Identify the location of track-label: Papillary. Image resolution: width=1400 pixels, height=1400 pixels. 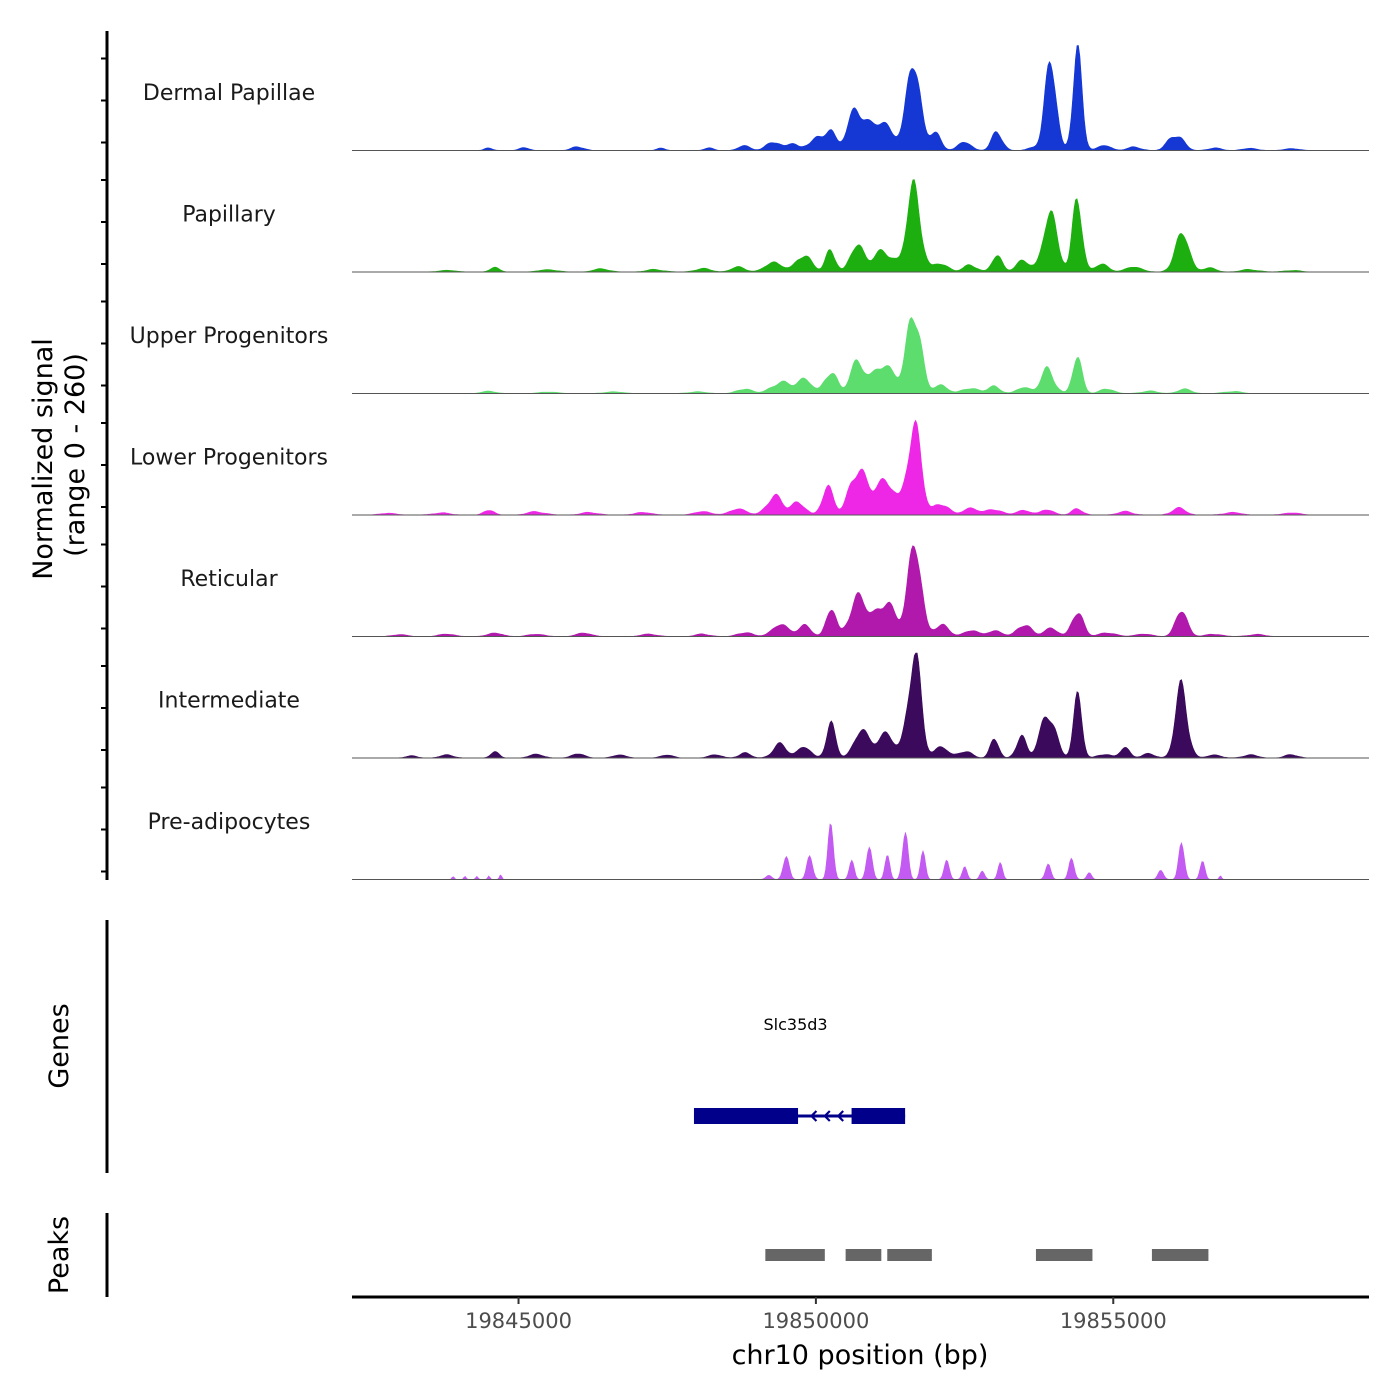
(229, 215).